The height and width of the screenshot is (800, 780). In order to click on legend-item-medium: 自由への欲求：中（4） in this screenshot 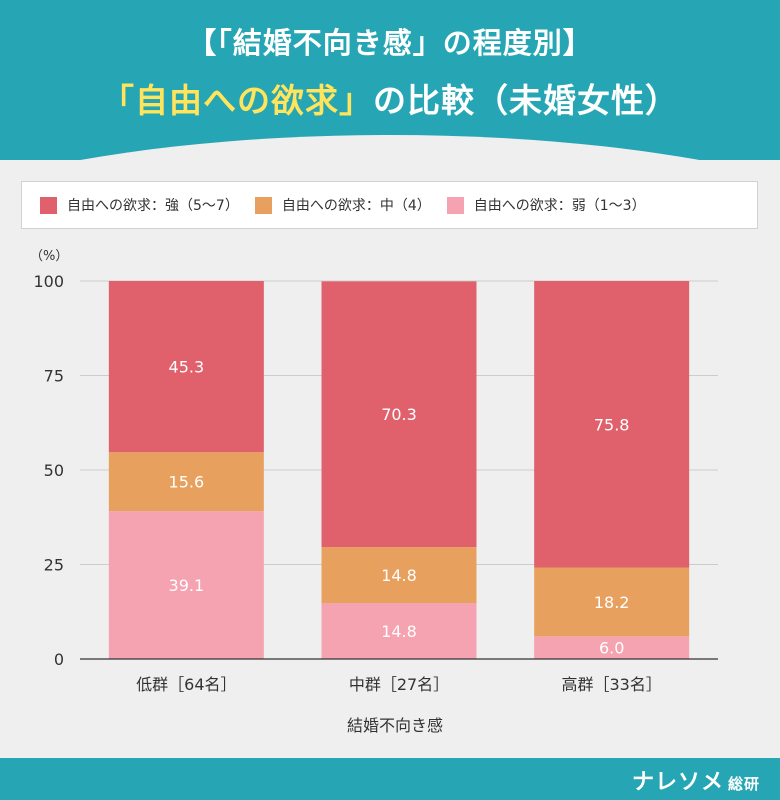, I will do `click(342, 205)`.